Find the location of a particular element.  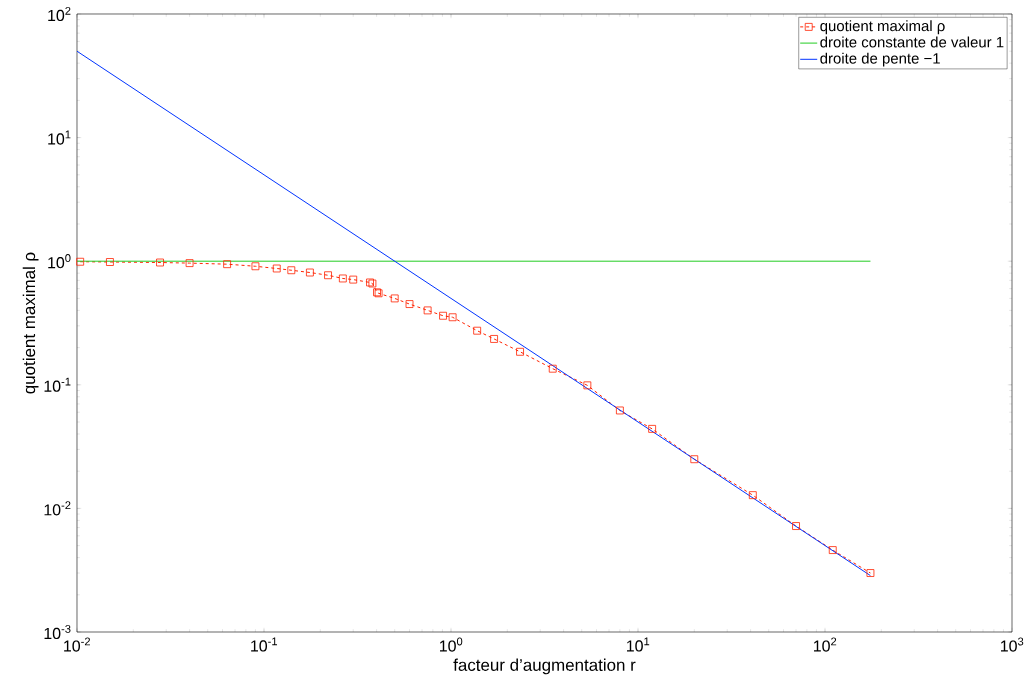

y-tick-label: 10$^{-1}$ is located at coordinates (57, 384).